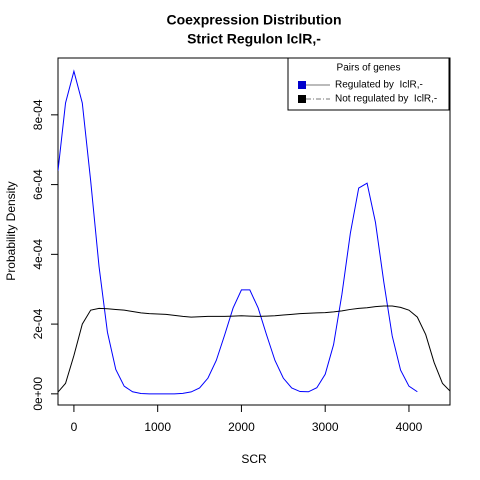  I want to click on x-tick-label: 4000, so click(409, 427).